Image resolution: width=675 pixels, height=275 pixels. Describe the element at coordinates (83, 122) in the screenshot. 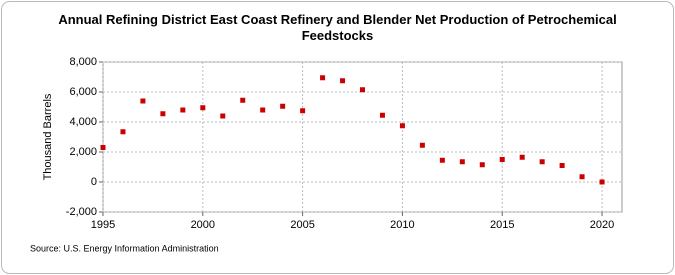

I see `y-tick-label: 4,000` at that location.